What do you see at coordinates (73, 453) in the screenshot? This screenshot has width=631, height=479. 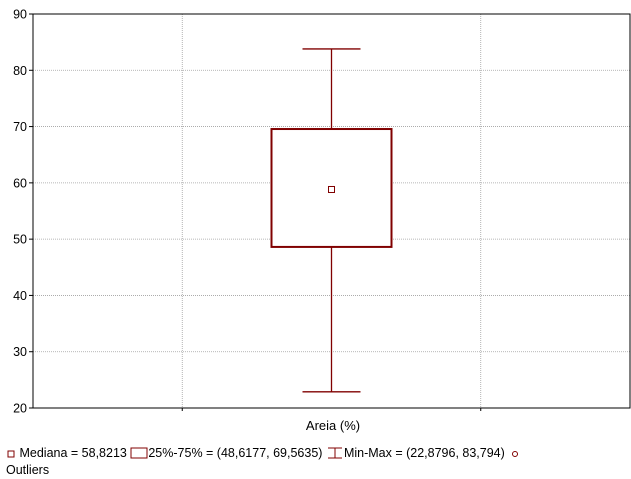 I see `legend-median-label: Mediana = 58,8213` at bounding box center [73, 453].